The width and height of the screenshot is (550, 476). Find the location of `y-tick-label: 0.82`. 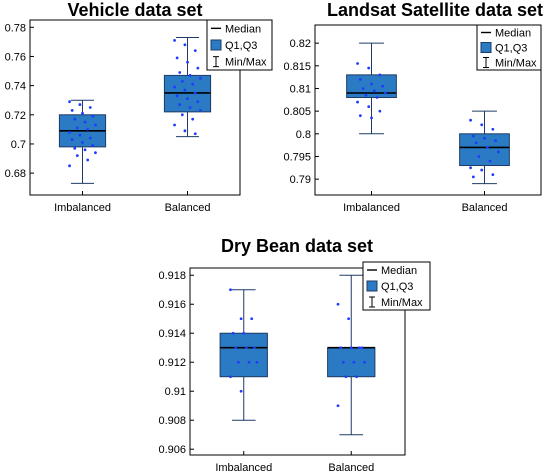

y-tick-label: 0.82 is located at coordinates (300, 44).